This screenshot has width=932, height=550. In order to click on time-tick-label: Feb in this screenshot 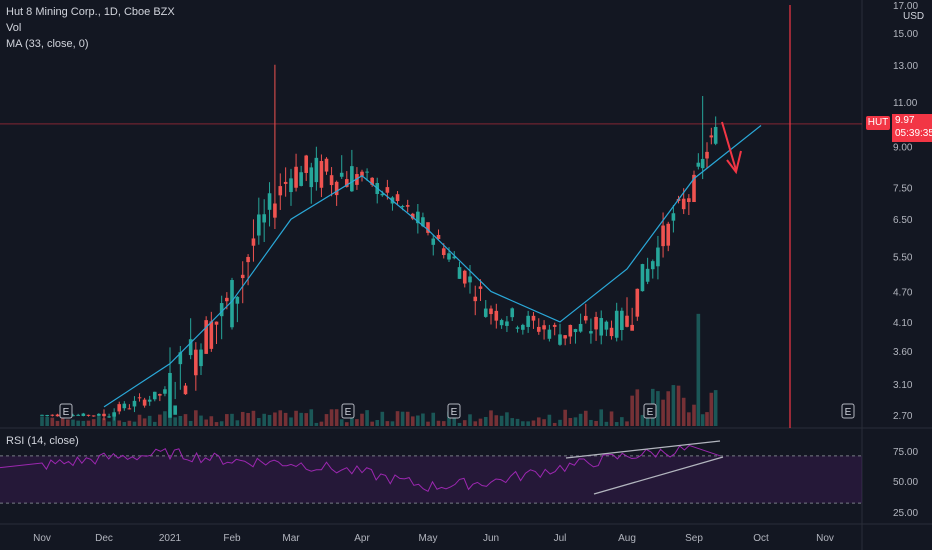, I will do `click(232, 538)`.